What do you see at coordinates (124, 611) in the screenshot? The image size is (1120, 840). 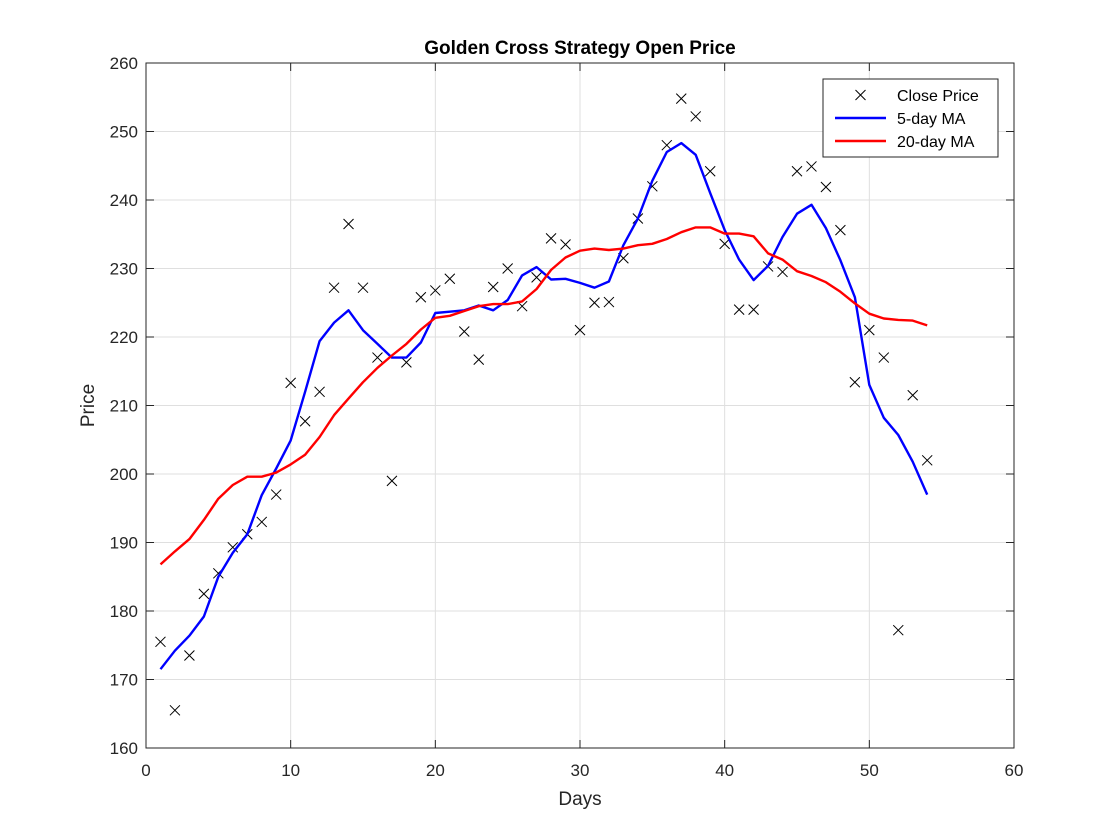 I see `y-tick-label: 180` at bounding box center [124, 611].